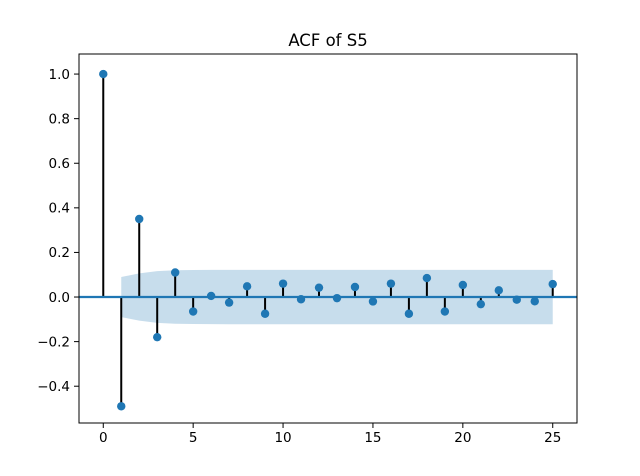  I want to click on x-tick-label: 15, so click(372, 438).